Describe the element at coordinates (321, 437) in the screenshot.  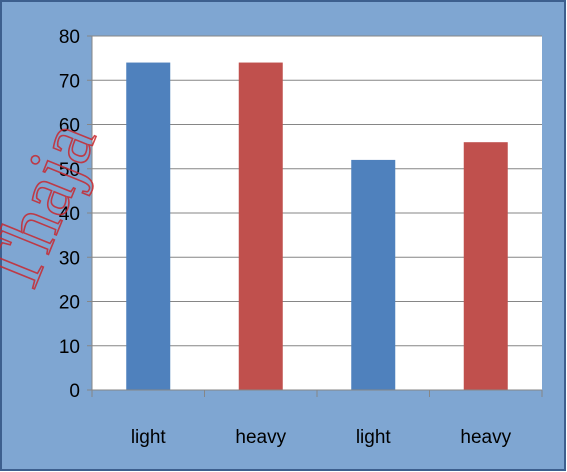
I see `x-category-labels: light heavy light heavy` at that location.